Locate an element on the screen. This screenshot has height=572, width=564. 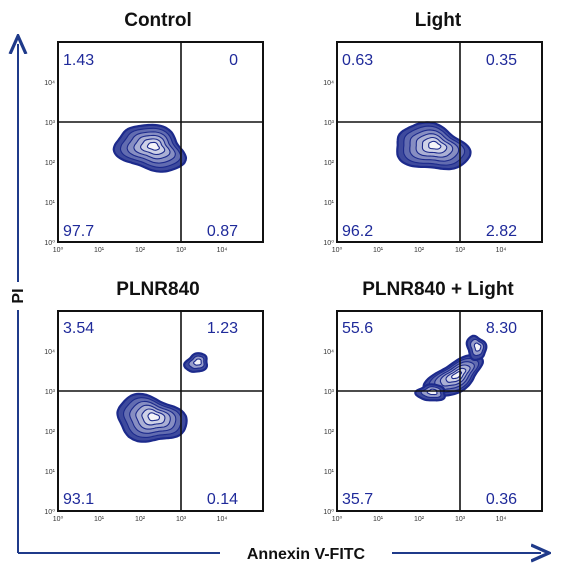
quadrant-lower-right: 0.87 is located at coordinates (222, 231).